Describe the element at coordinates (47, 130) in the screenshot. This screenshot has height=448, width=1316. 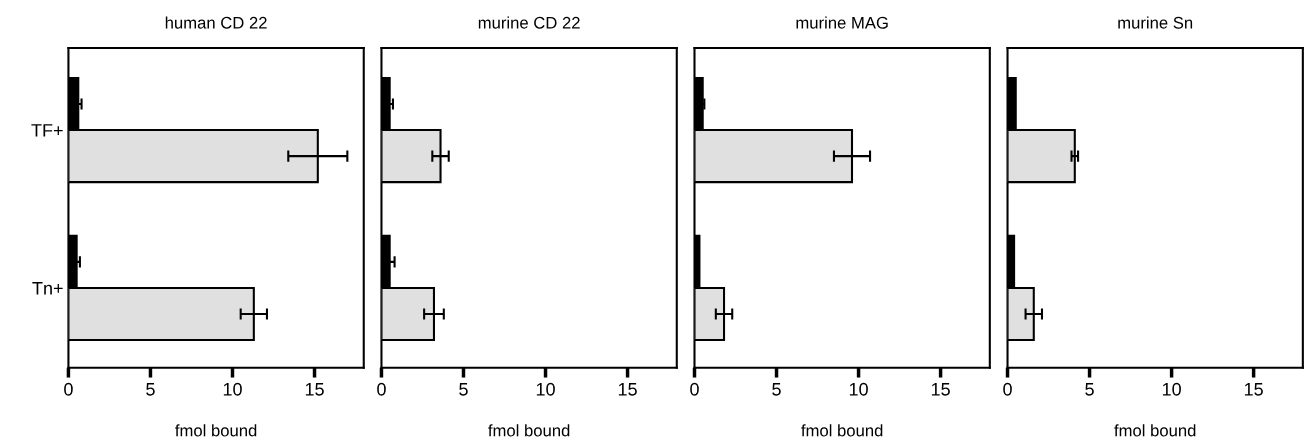
I see `y-tick-label: TF+` at that location.